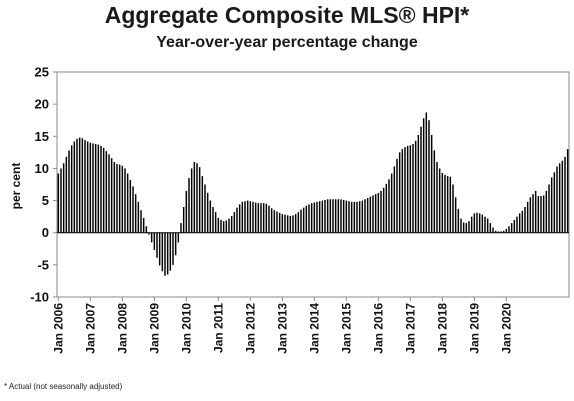 The image size is (574, 401). I want to click on x-tick-label: Jan 2017, so click(410, 328).